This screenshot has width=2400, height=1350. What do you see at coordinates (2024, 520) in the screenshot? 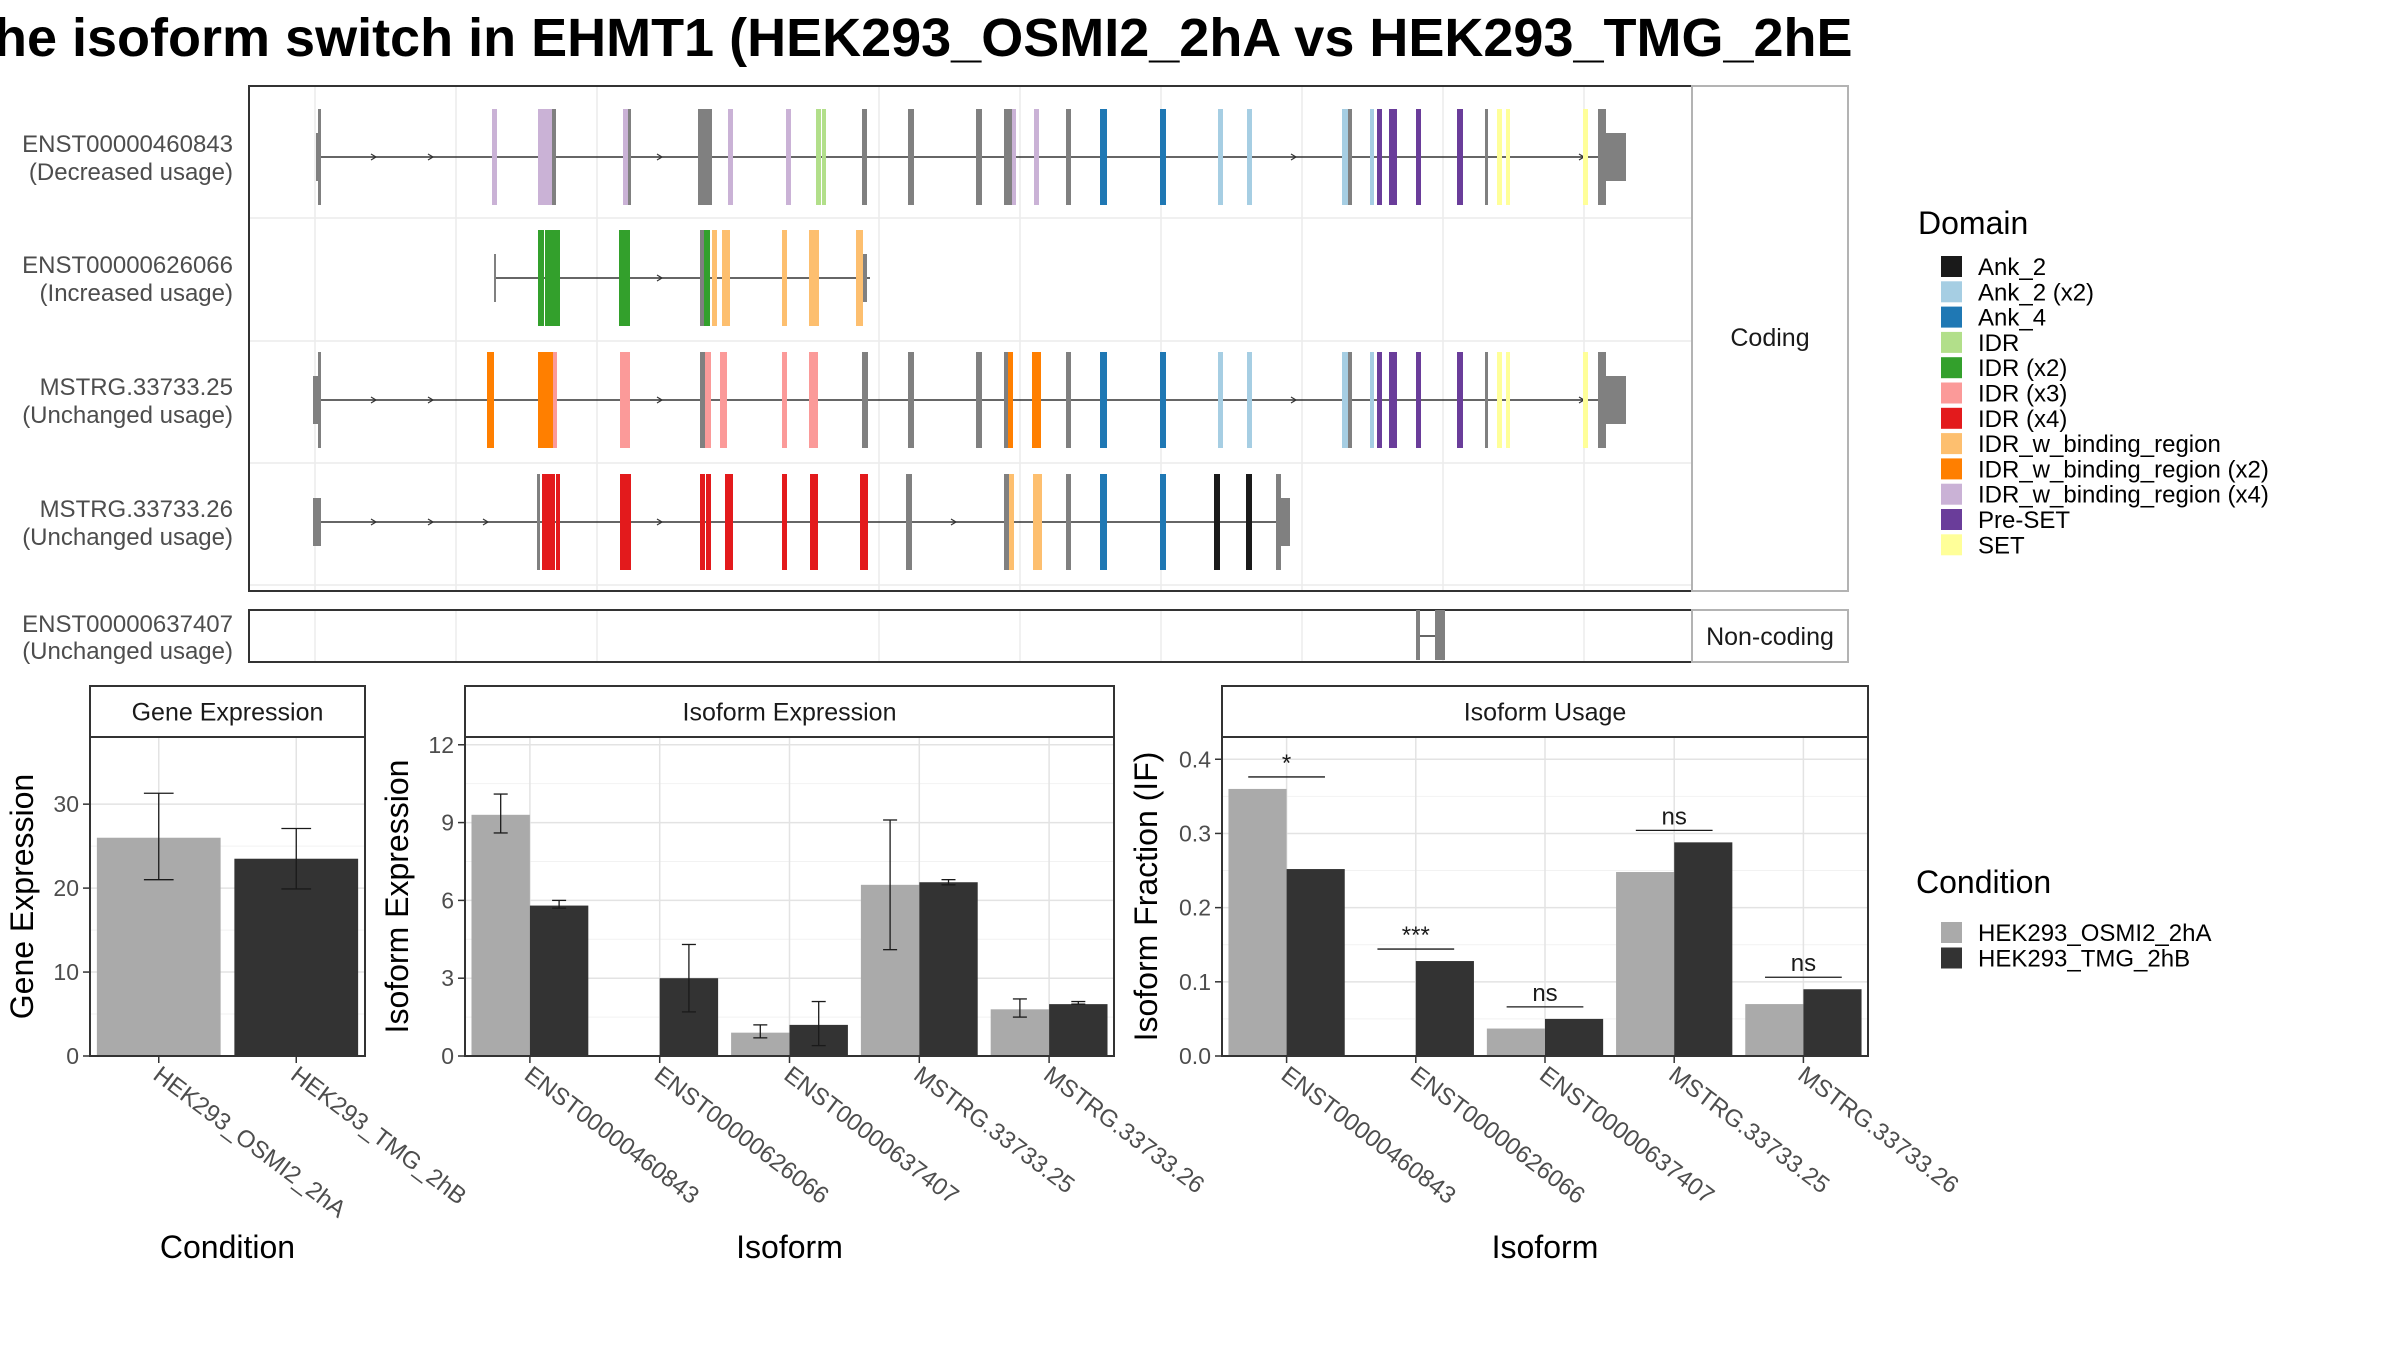
I see `legend-key-label: Pre-SET` at bounding box center [2024, 520].